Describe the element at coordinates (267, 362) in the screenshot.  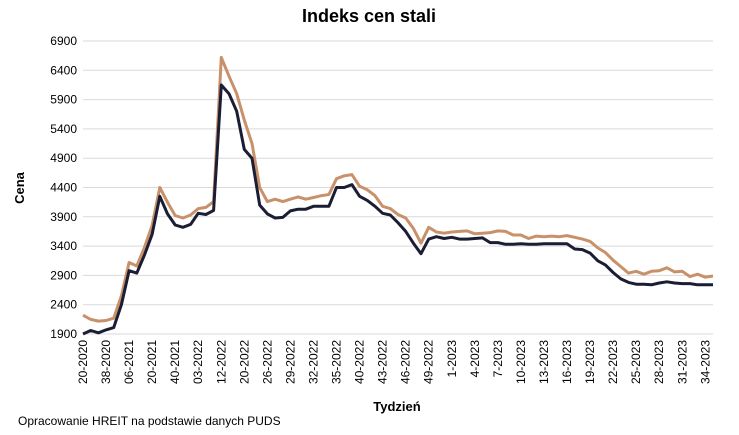
I see `x-tick-label: 26-2022` at that location.